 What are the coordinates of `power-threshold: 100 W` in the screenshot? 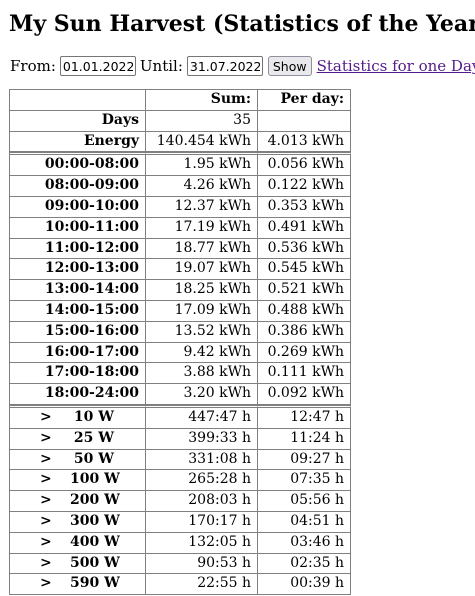 It's located at (92, 480).